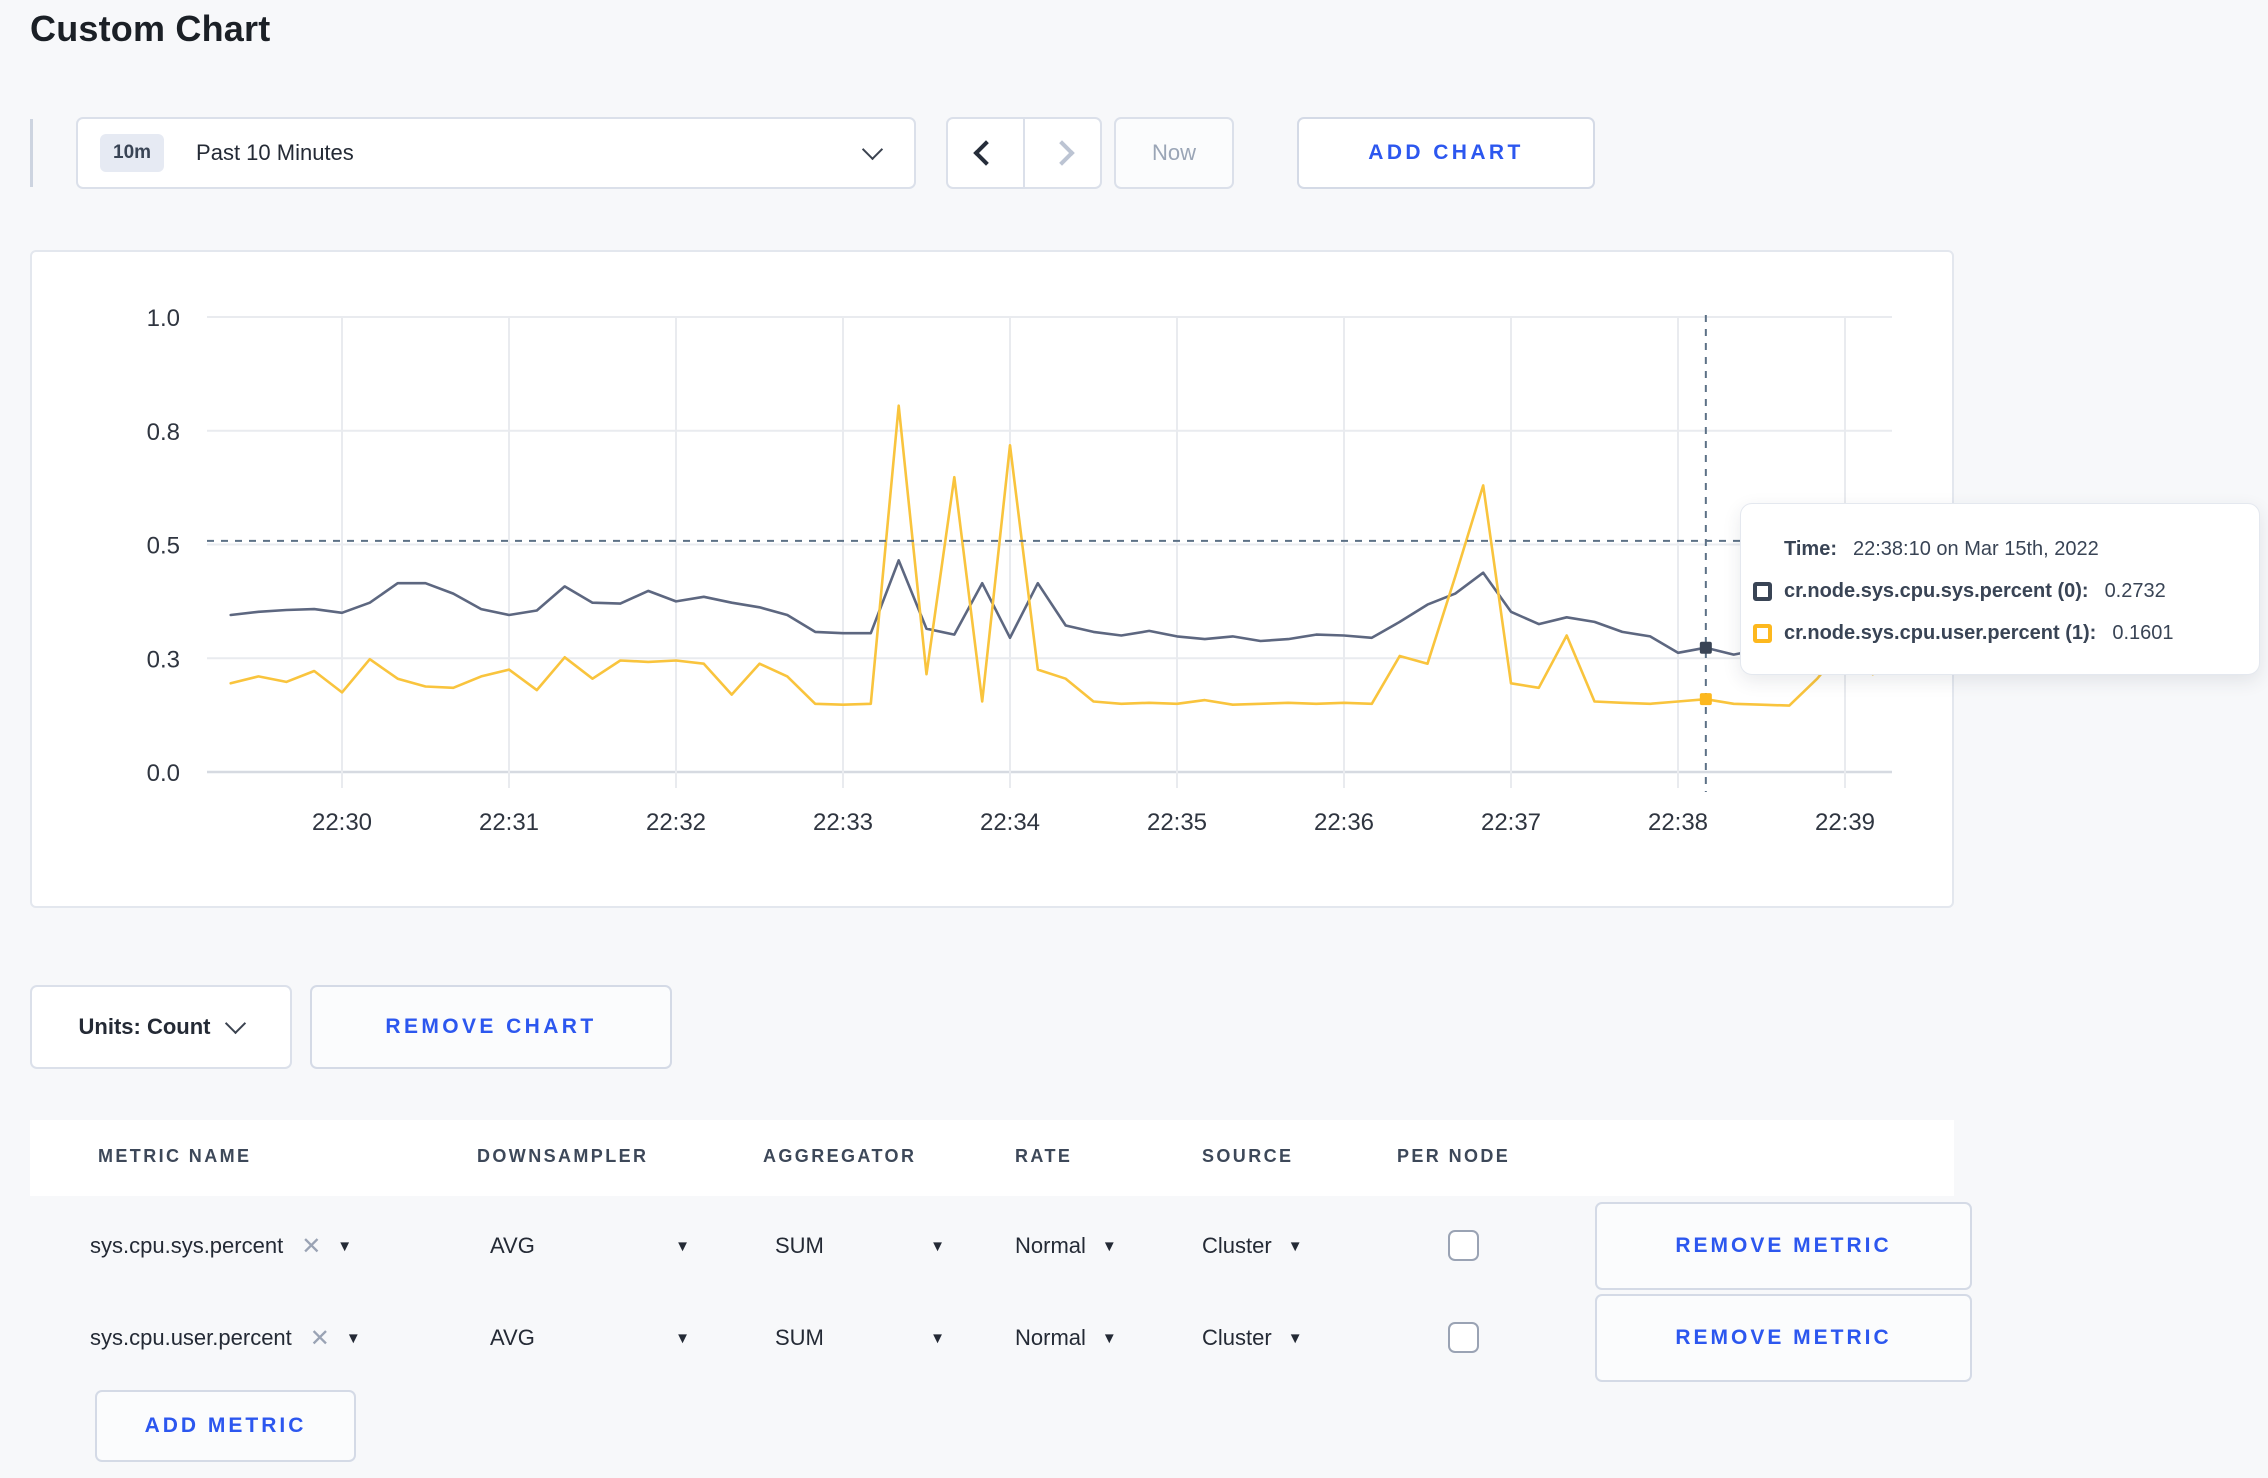 This screenshot has height=1478, width=2268. What do you see at coordinates (1454, 1156) in the screenshot?
I see `header-per-node: PER NODE` at bounding box center [1454, 1156].